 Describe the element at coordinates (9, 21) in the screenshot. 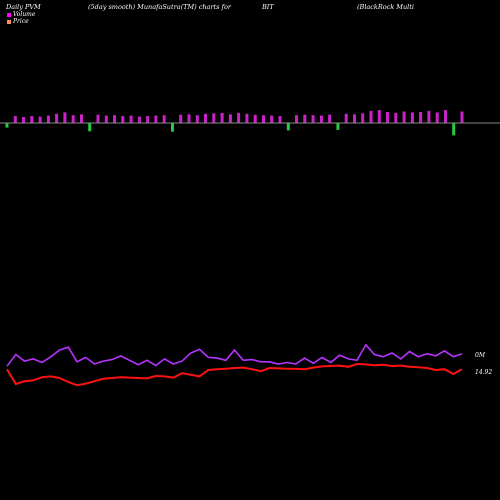

I see `legend-price-swatch` at that location.